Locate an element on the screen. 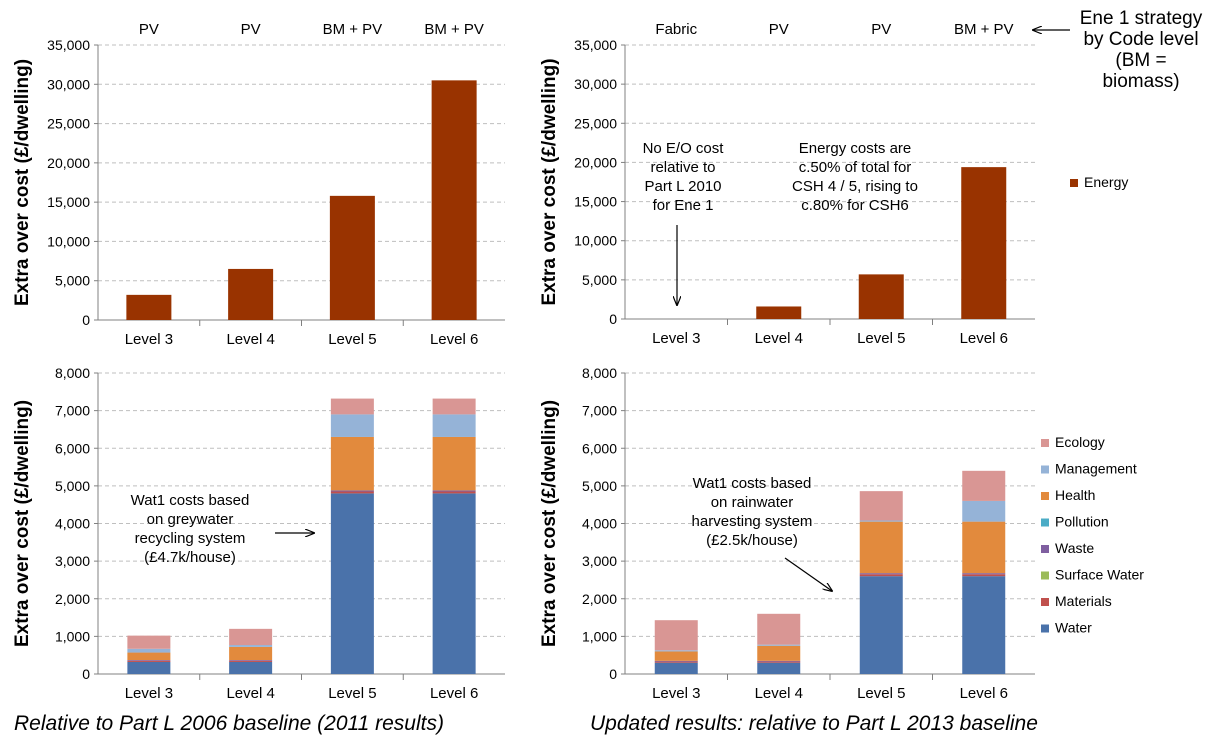 Image resolution: width=1217 pixels, height=740 pixels. y-tick-label: 1,000 is located at coordinates (599, 636).